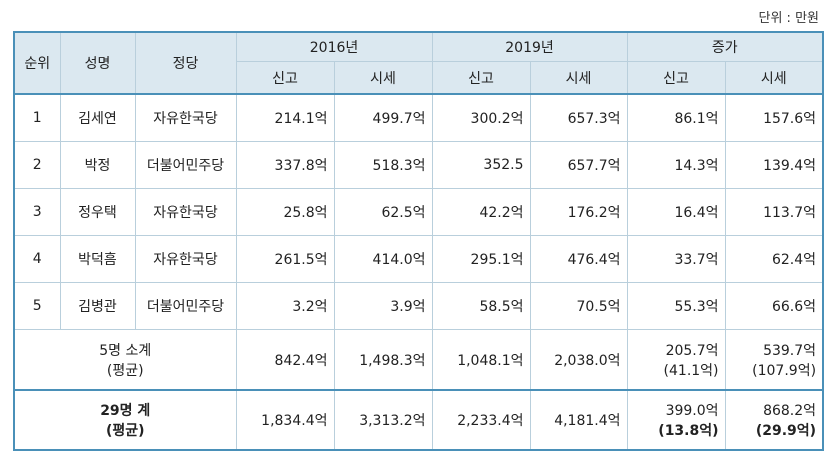 This screenshot has width=835, height=459. What do you see at coordinates (578, 78) in the screenshot?
I see `header-2019-market: 시세` at bounding box center [578, 78].